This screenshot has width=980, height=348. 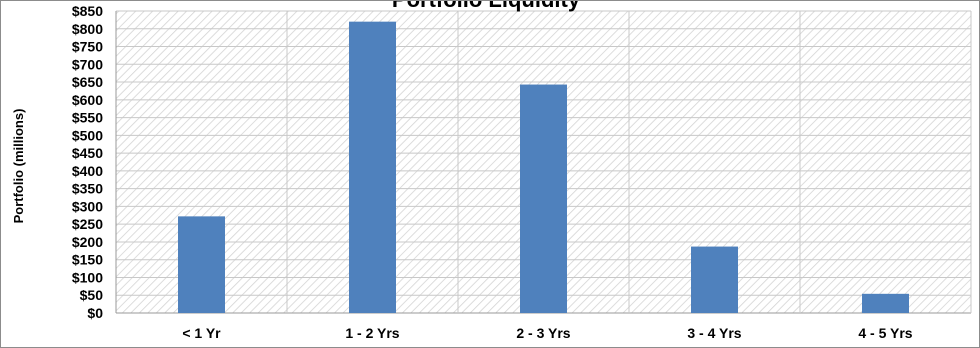 What do you see at coordinates (87, 277) in the screenshot?
I see `y-tick-label: $100` at bounding box center [87, 277].